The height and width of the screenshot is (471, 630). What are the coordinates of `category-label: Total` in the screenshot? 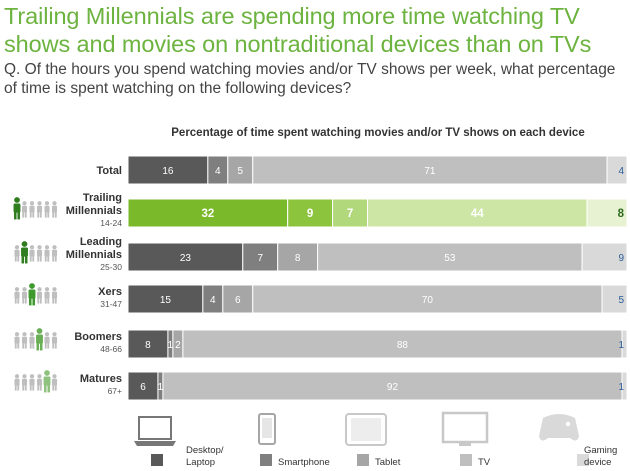 It's located at (109, 171).